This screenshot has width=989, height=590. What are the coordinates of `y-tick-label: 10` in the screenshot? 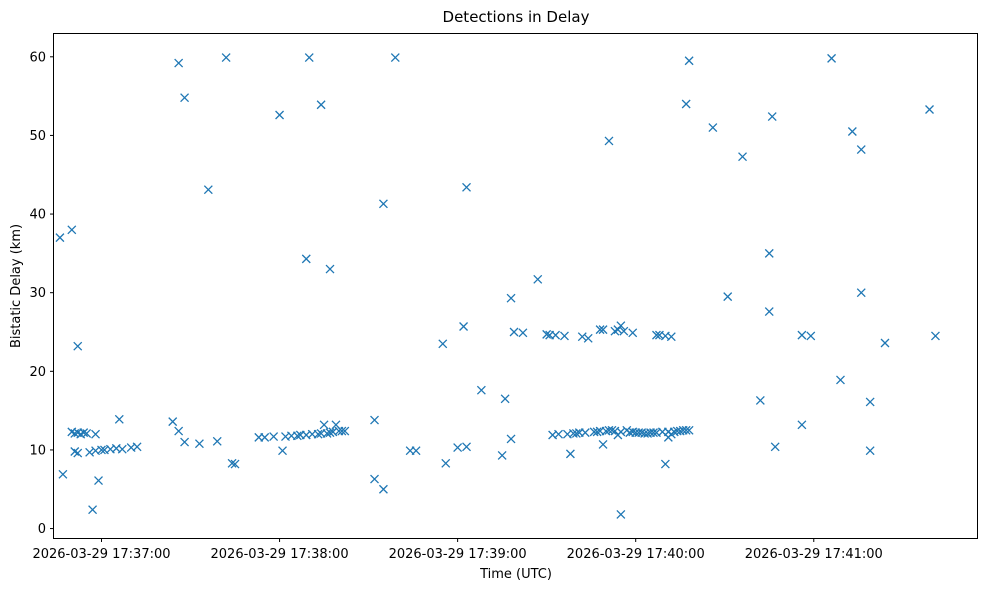 It's located at (37, 450).